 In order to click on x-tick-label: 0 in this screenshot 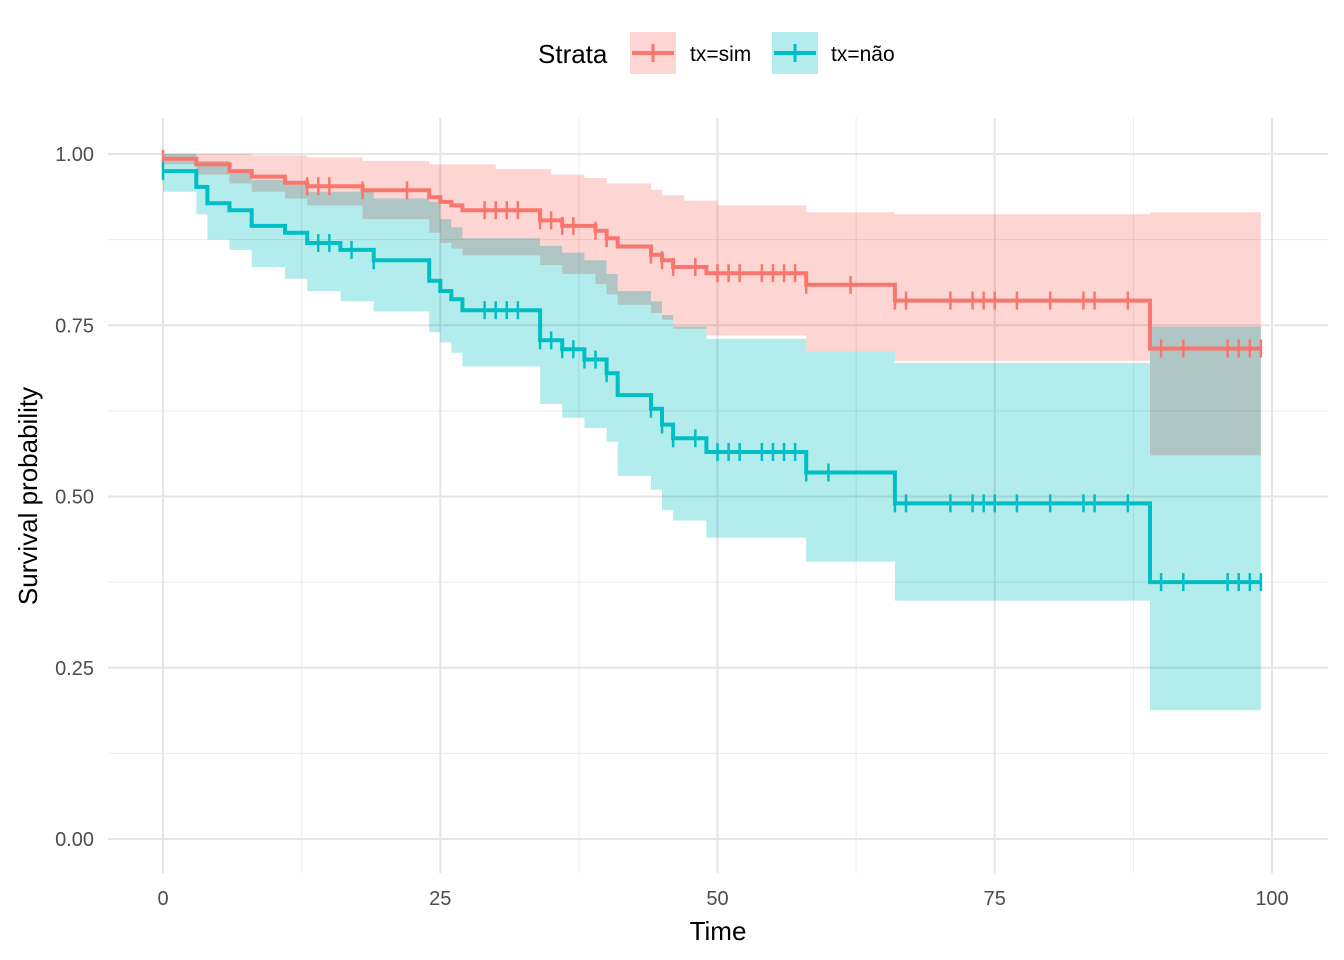, I will do `click(162, 899)`.